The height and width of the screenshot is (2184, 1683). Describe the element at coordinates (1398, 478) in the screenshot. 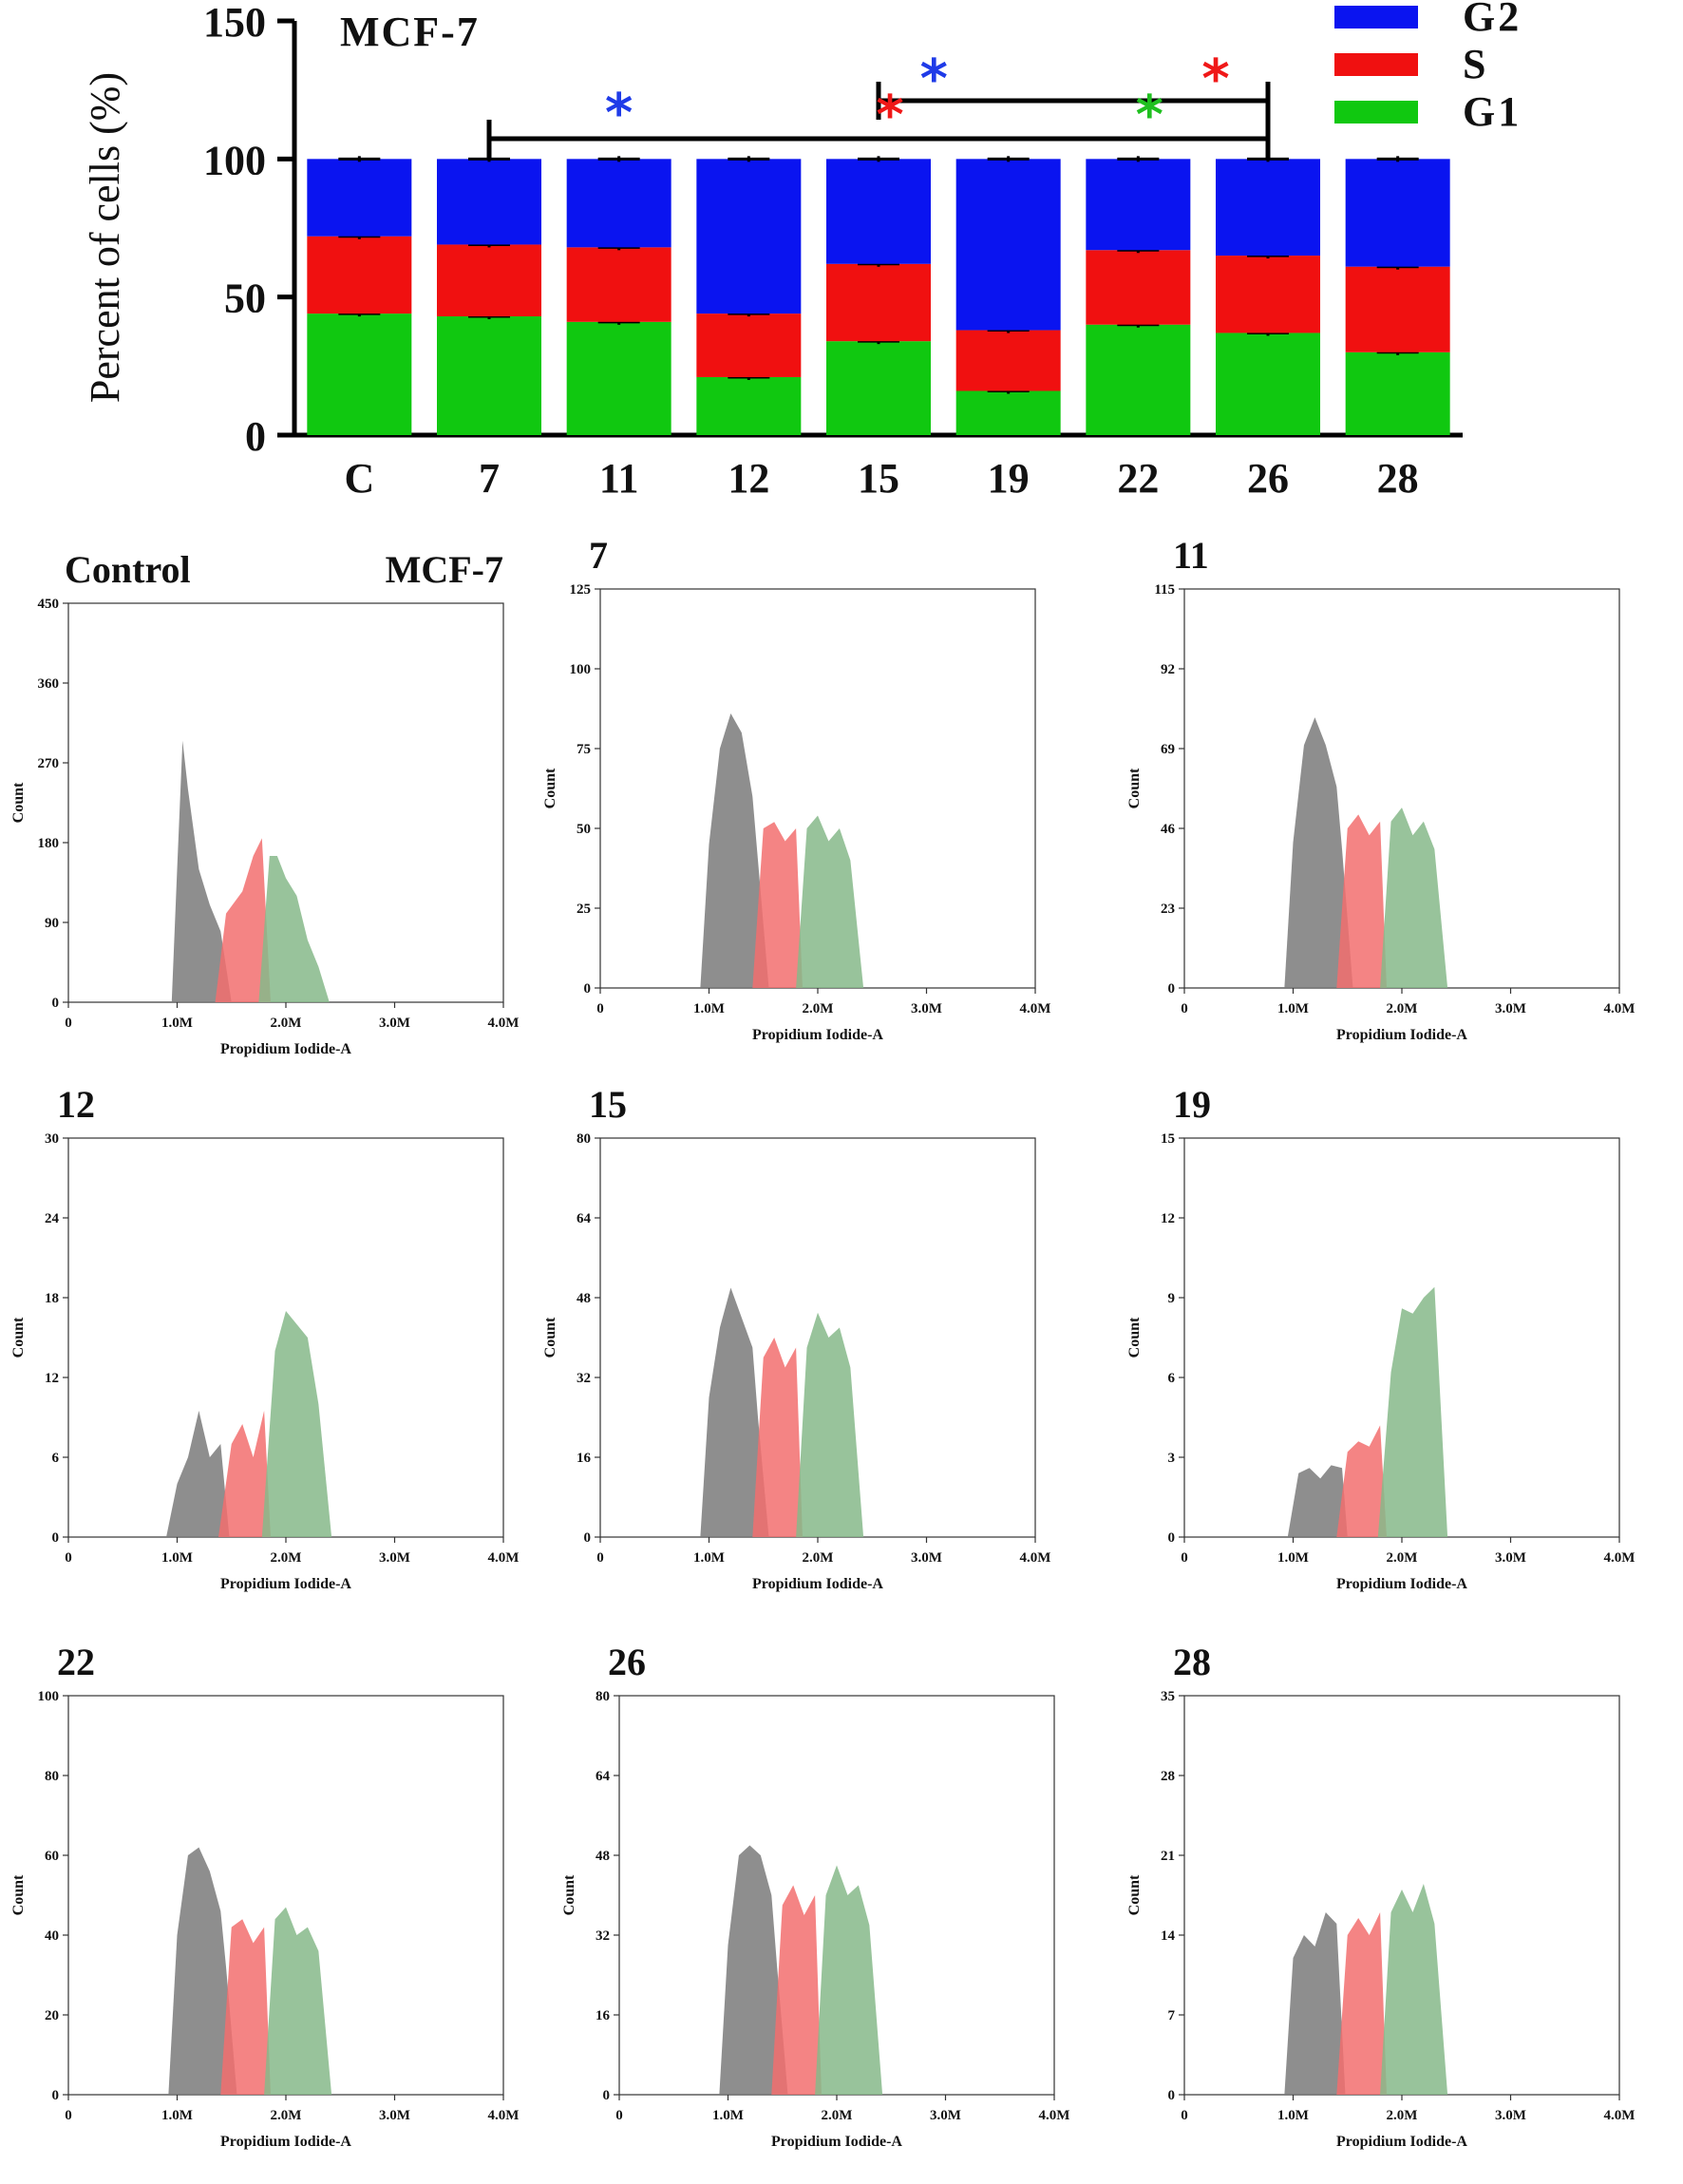

I see `x-tick-label-28: 28` at that location.